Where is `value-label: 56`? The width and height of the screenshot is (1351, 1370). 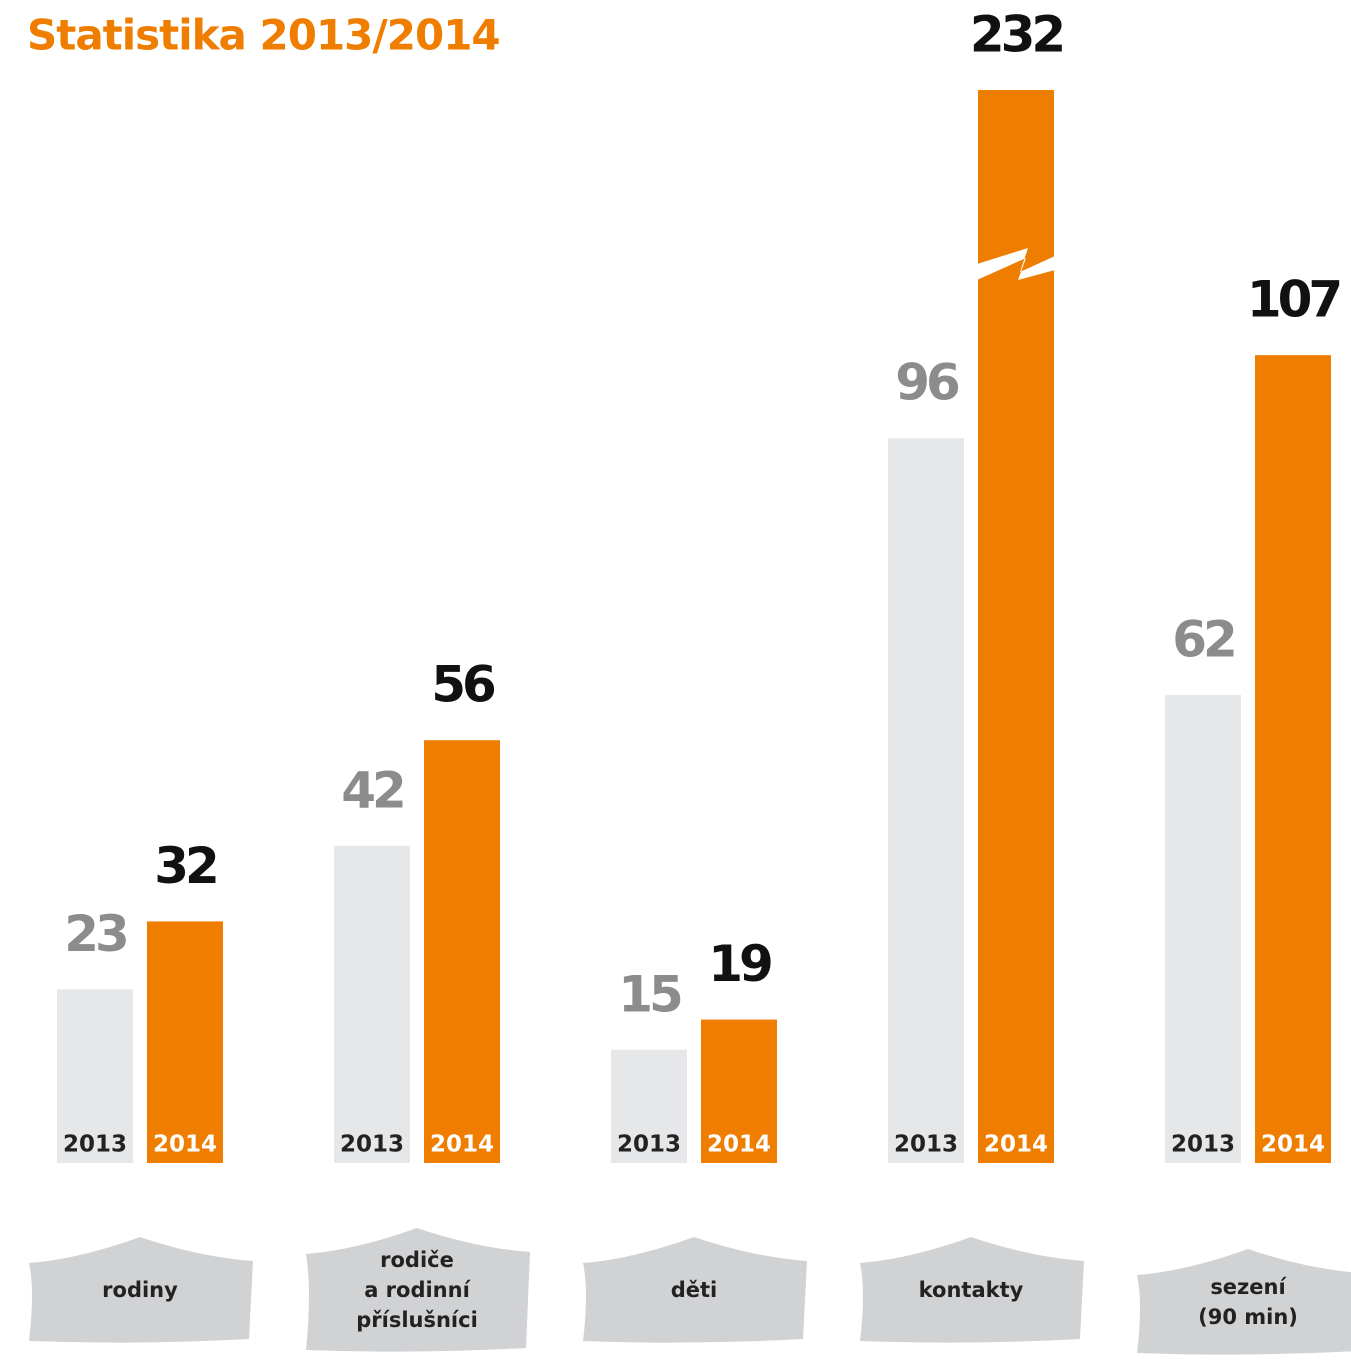
value-label: 56 is located at coordinates (463, 685).